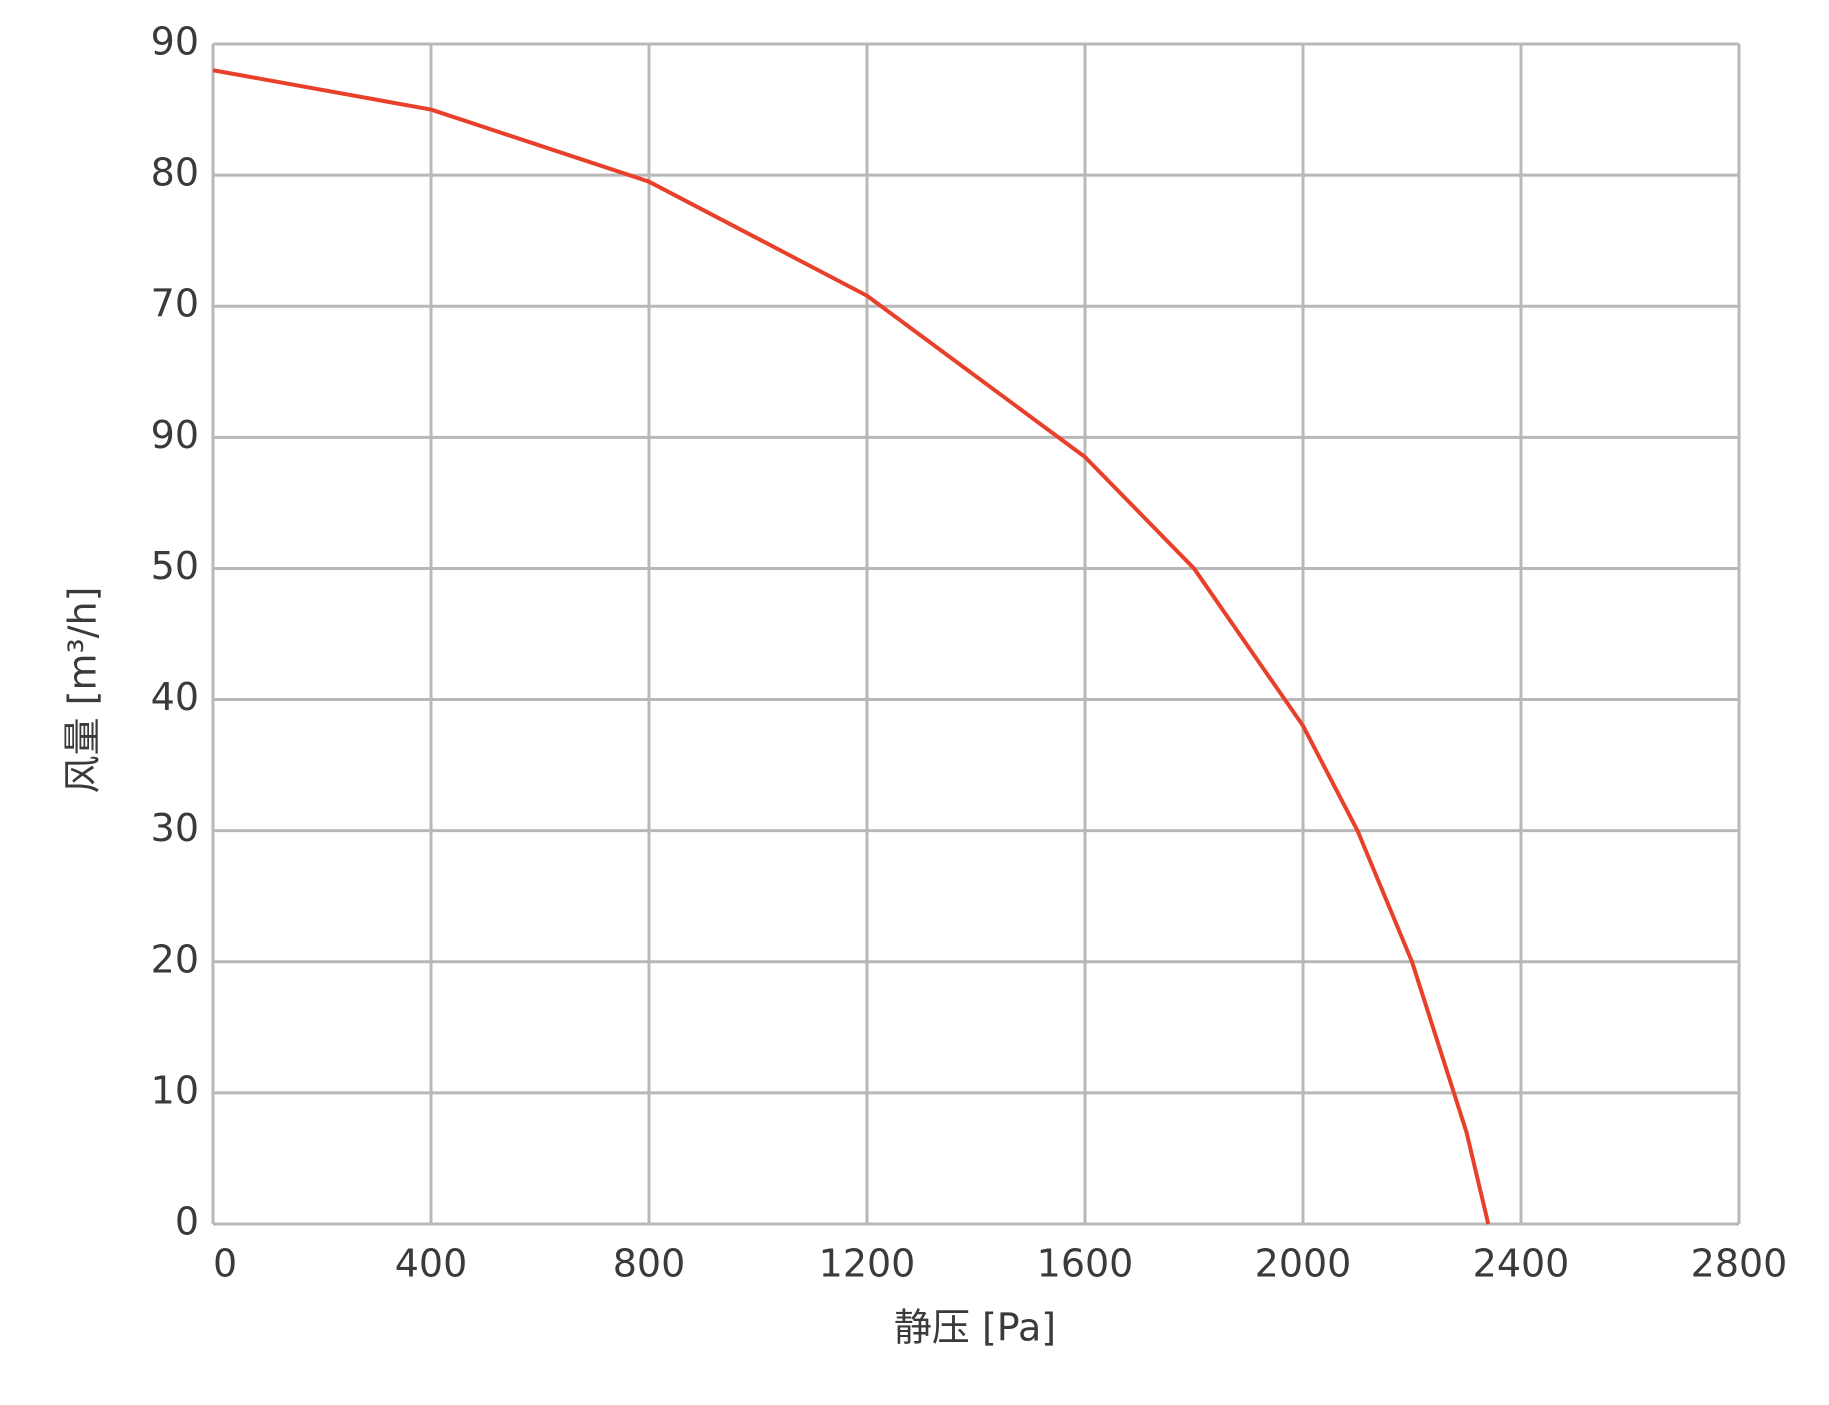 This screenshot has width=1829, height=1405. Describe the element at coordinates (1085, 1264) in the screenshot. I see `x-tick-label: 1600` at that location.